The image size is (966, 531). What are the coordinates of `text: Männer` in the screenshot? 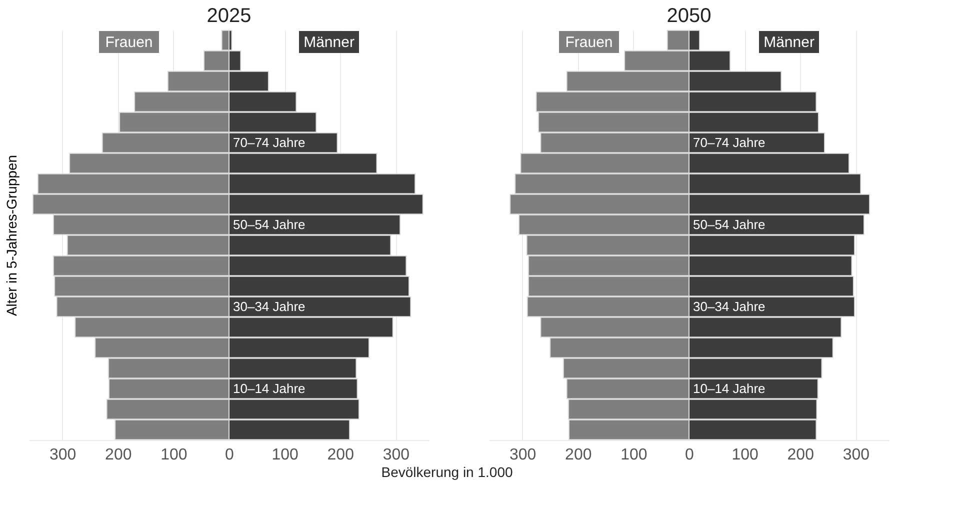 It's located at (329, 42).